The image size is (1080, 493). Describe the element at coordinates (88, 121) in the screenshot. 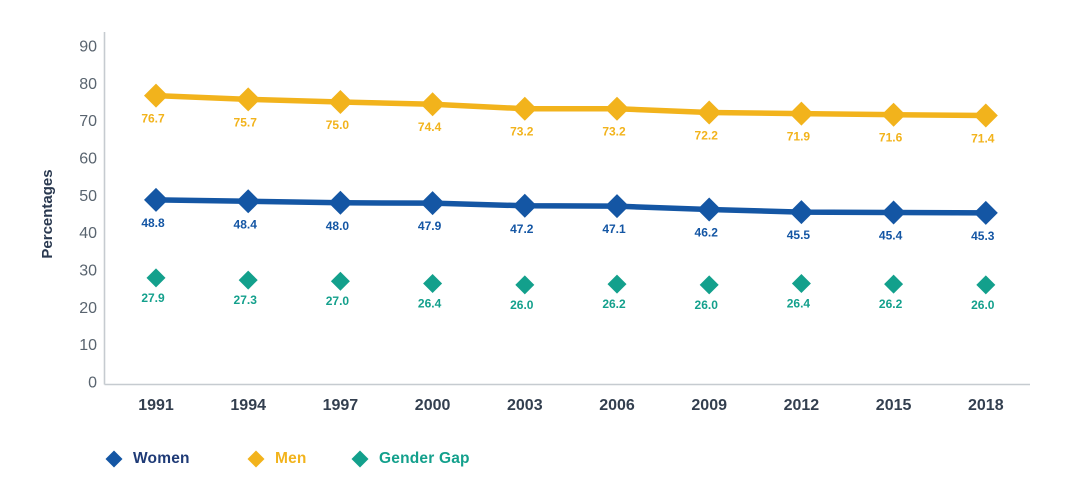

I see `y-tick-label: 70` at that location.